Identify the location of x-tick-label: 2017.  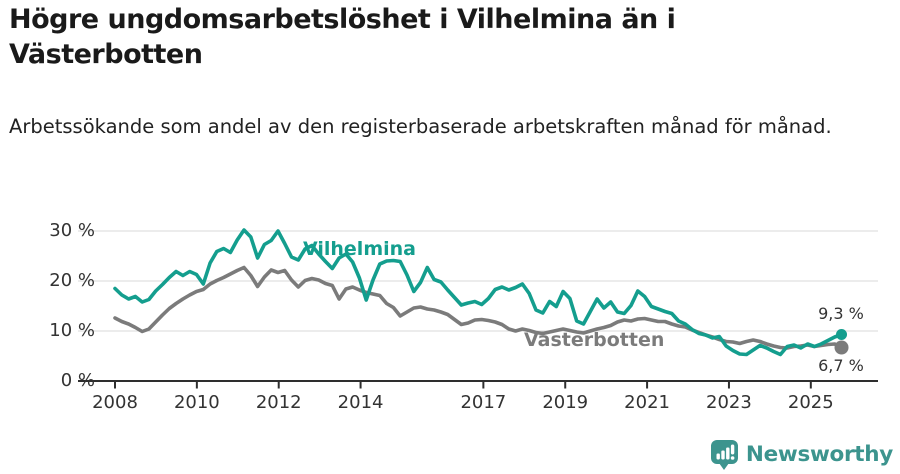
(483, 402).